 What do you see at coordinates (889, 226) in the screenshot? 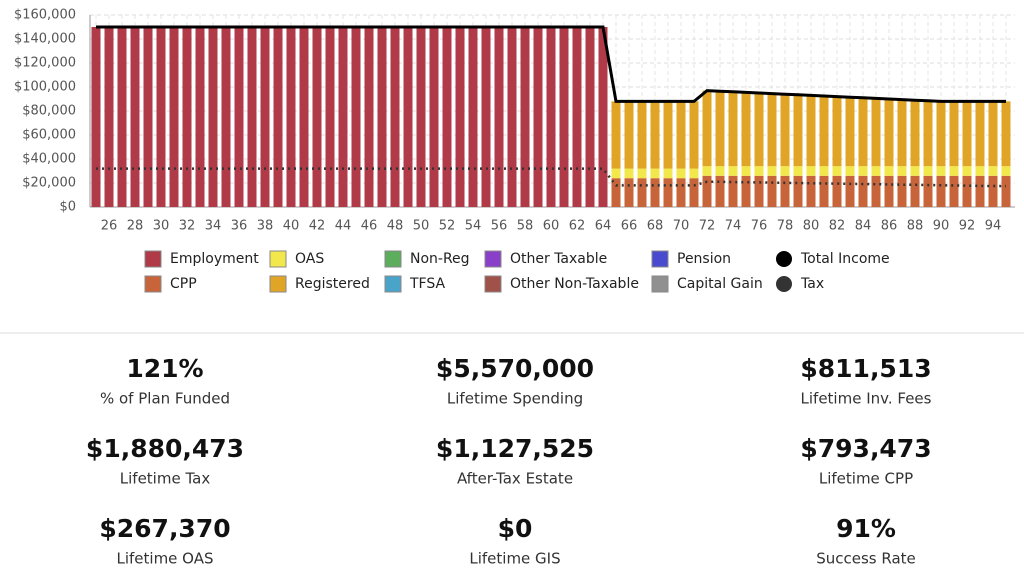
I see `x-tick-label: 86` at bounding box center [889, 226].